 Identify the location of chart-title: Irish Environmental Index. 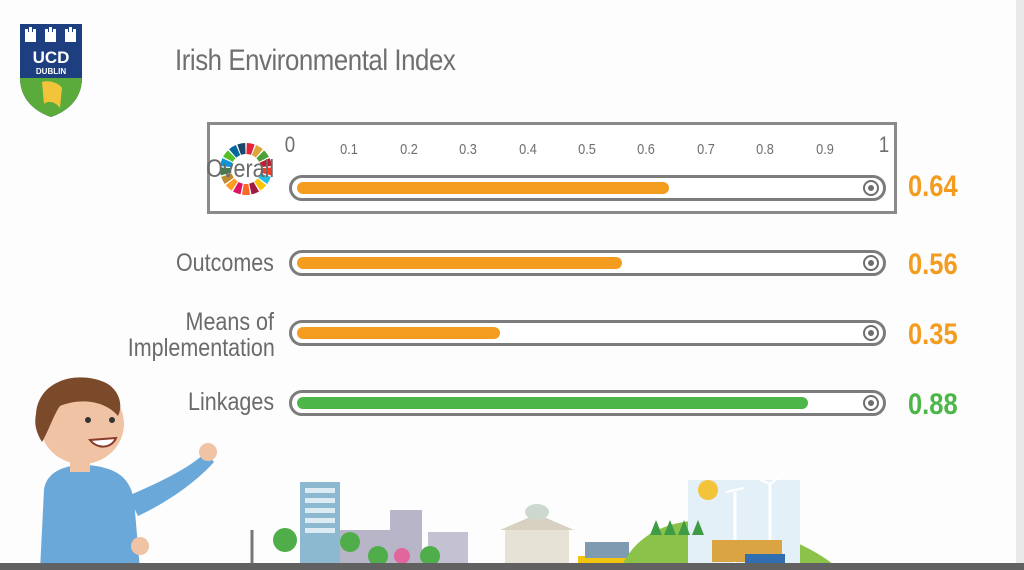
(315, 60).